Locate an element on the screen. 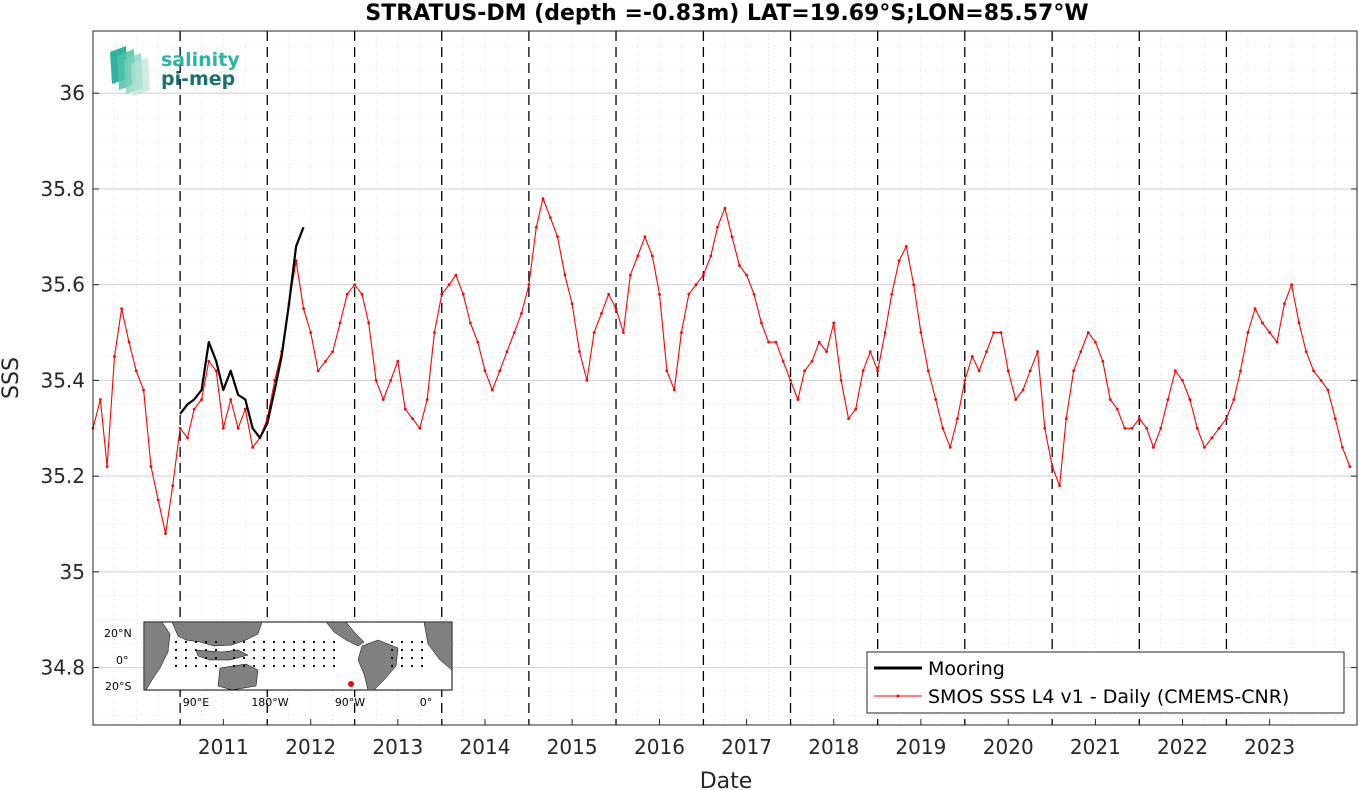 The width and height of the screenshot is (1359, 790). x-tick-label: 2018 is located at coordinates (833, 747).